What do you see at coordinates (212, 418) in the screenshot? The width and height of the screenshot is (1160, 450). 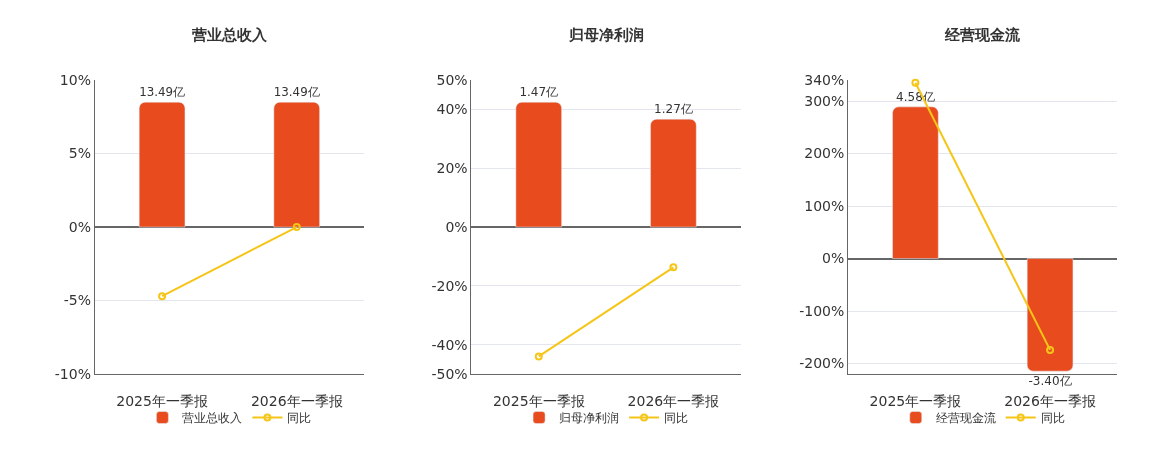 I see `legend-label: 营业总收入` at bounding box center [212, 418].